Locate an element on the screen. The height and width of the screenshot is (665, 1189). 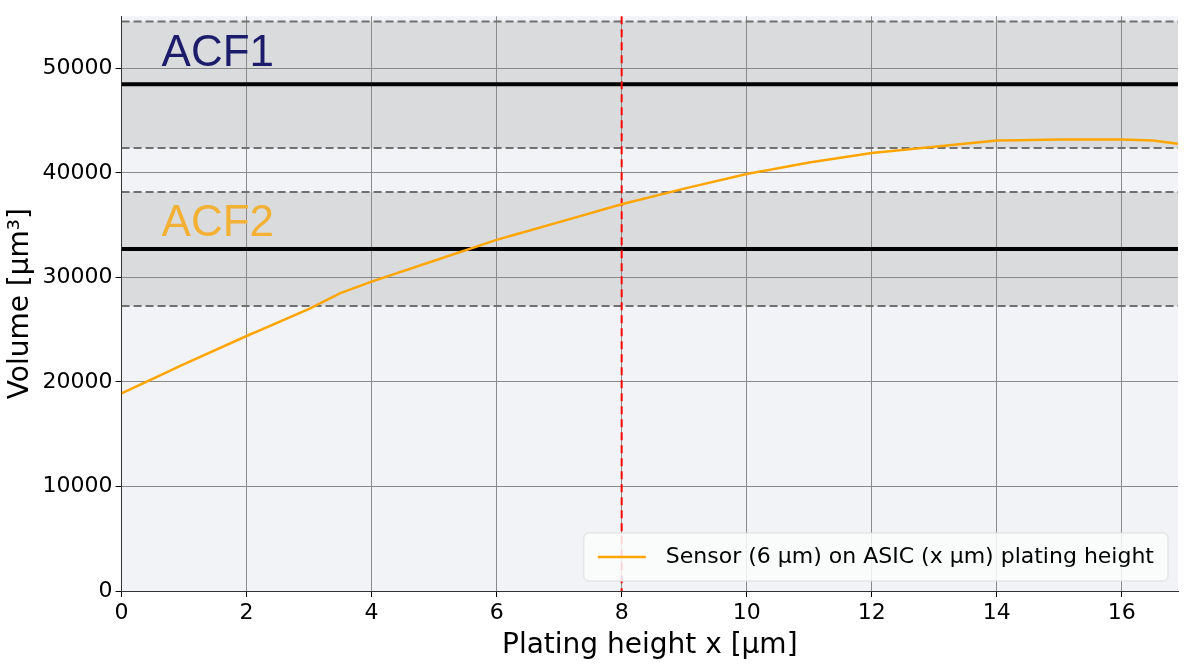
y-tick-label: 0 is located at coordinates (105, 589).